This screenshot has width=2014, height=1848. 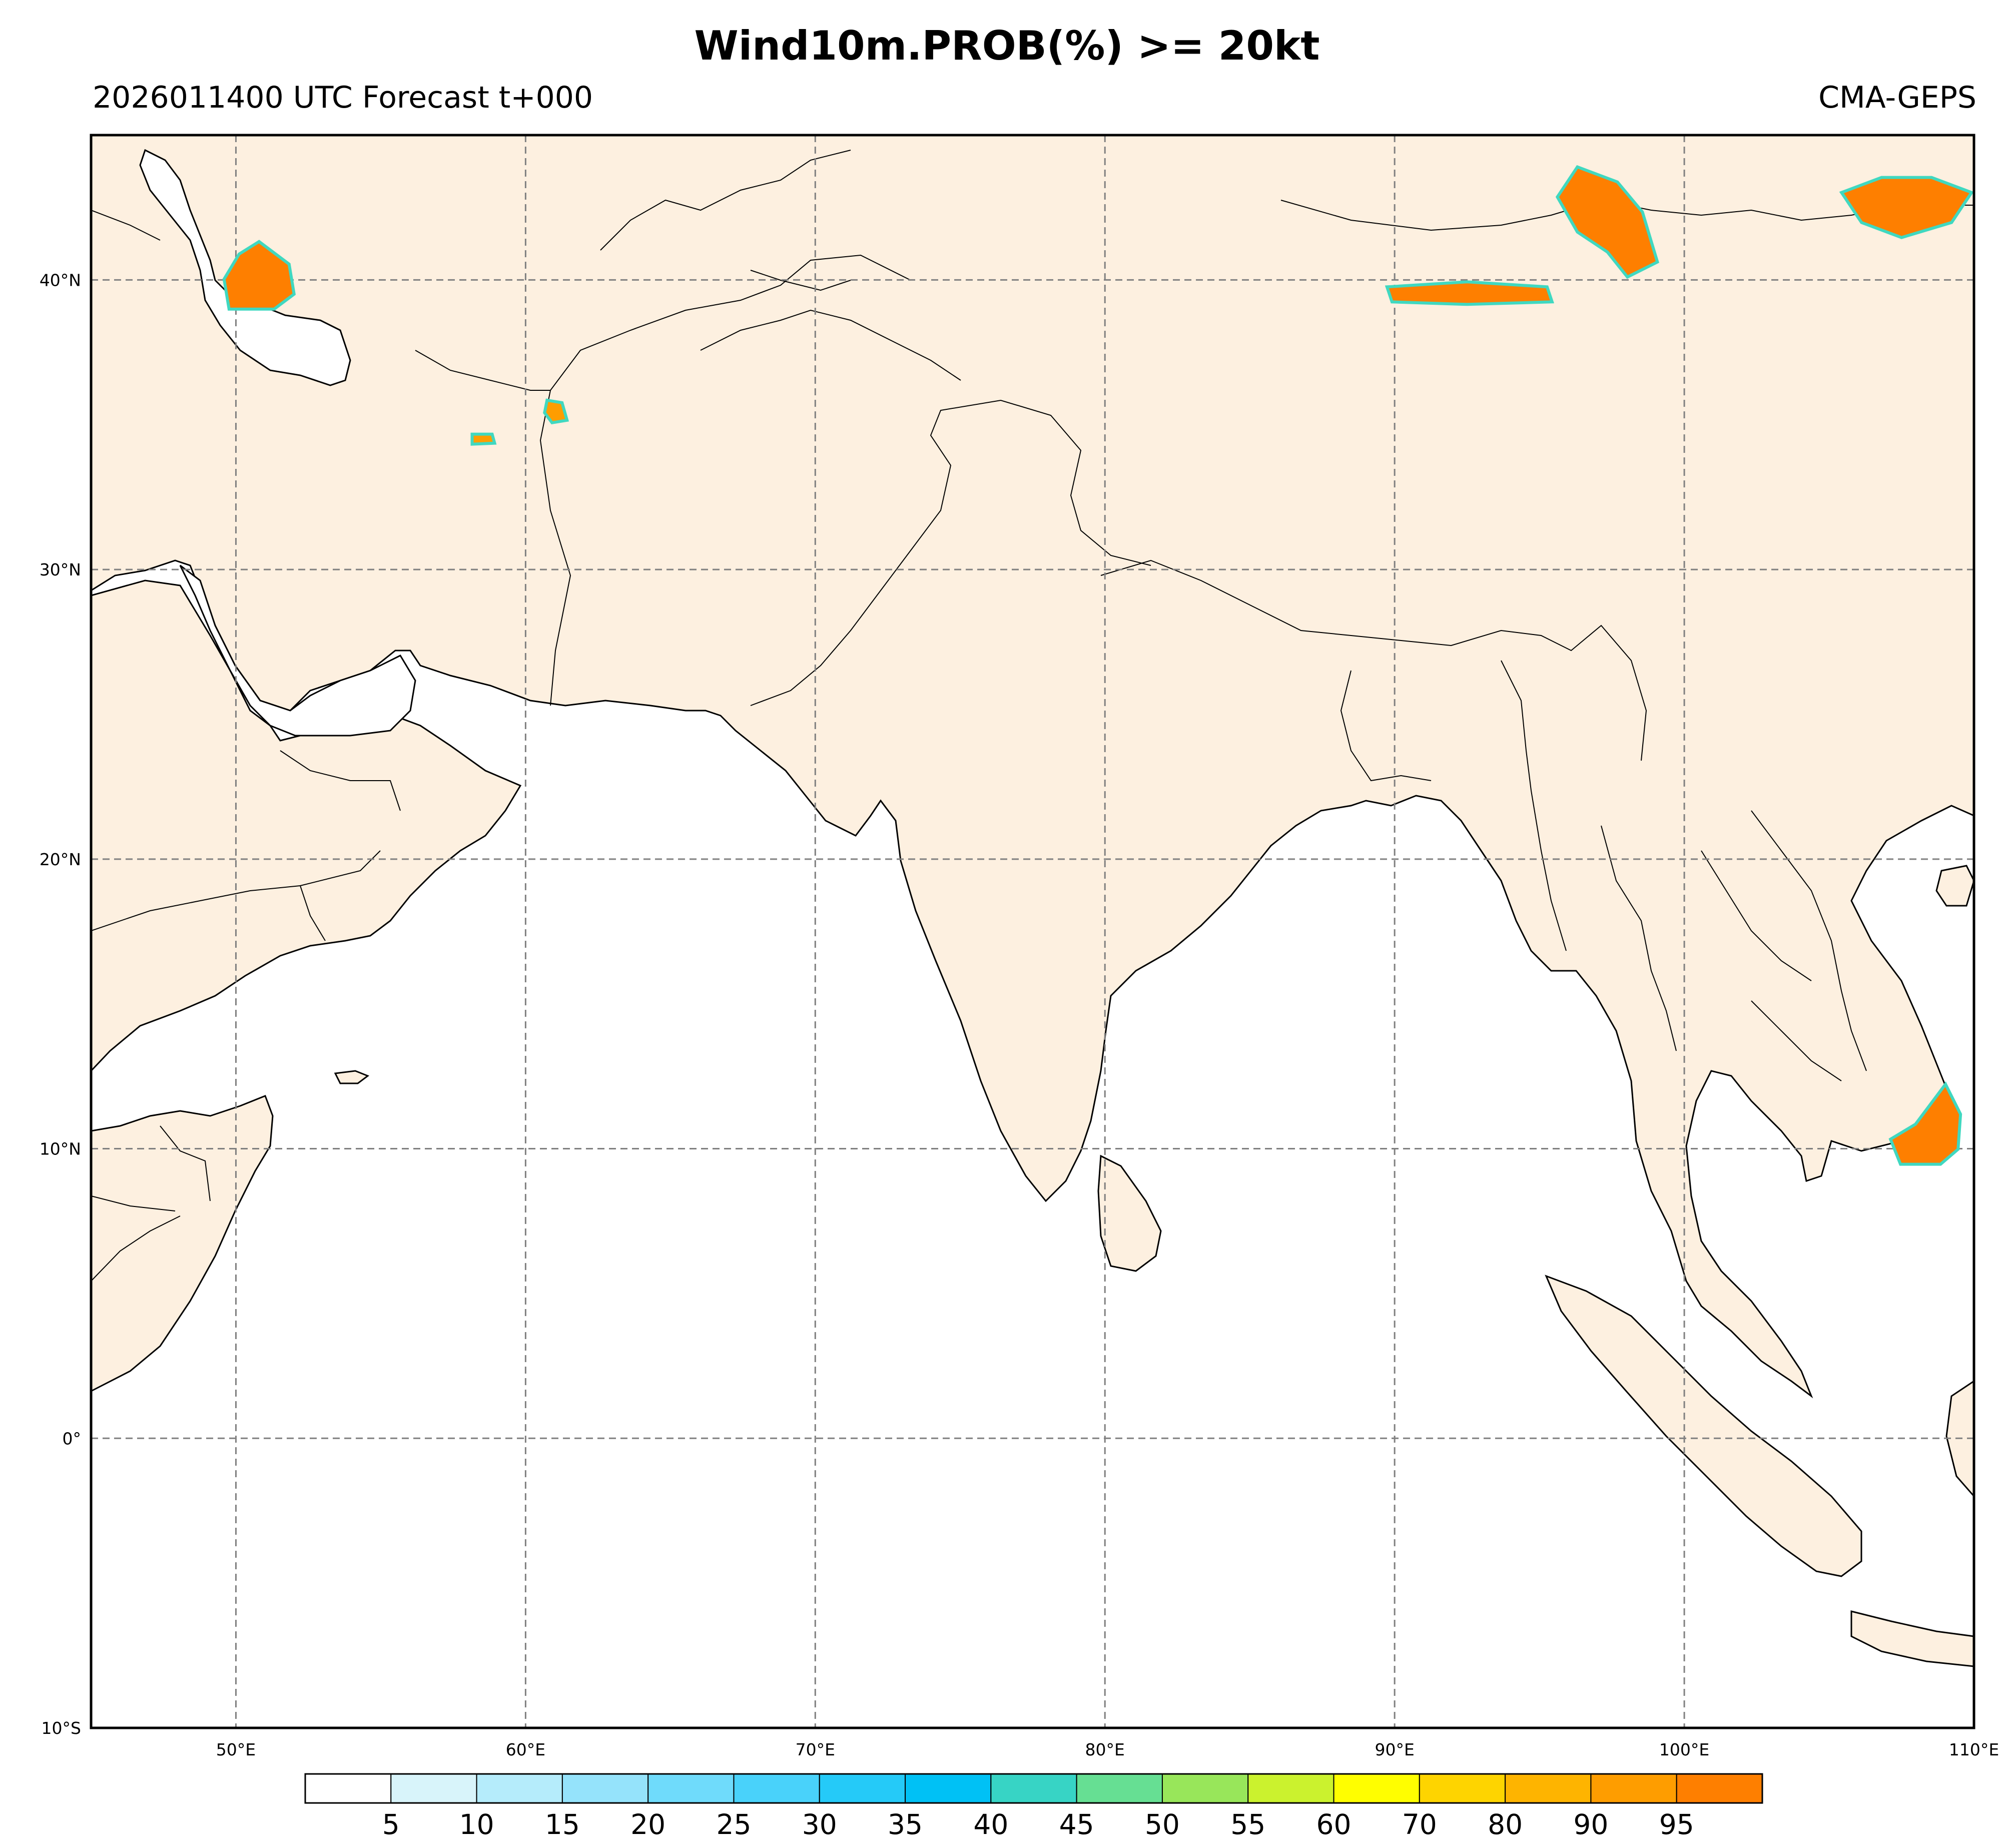 I want to click on hainan-island, so click(x=1954, y=886).